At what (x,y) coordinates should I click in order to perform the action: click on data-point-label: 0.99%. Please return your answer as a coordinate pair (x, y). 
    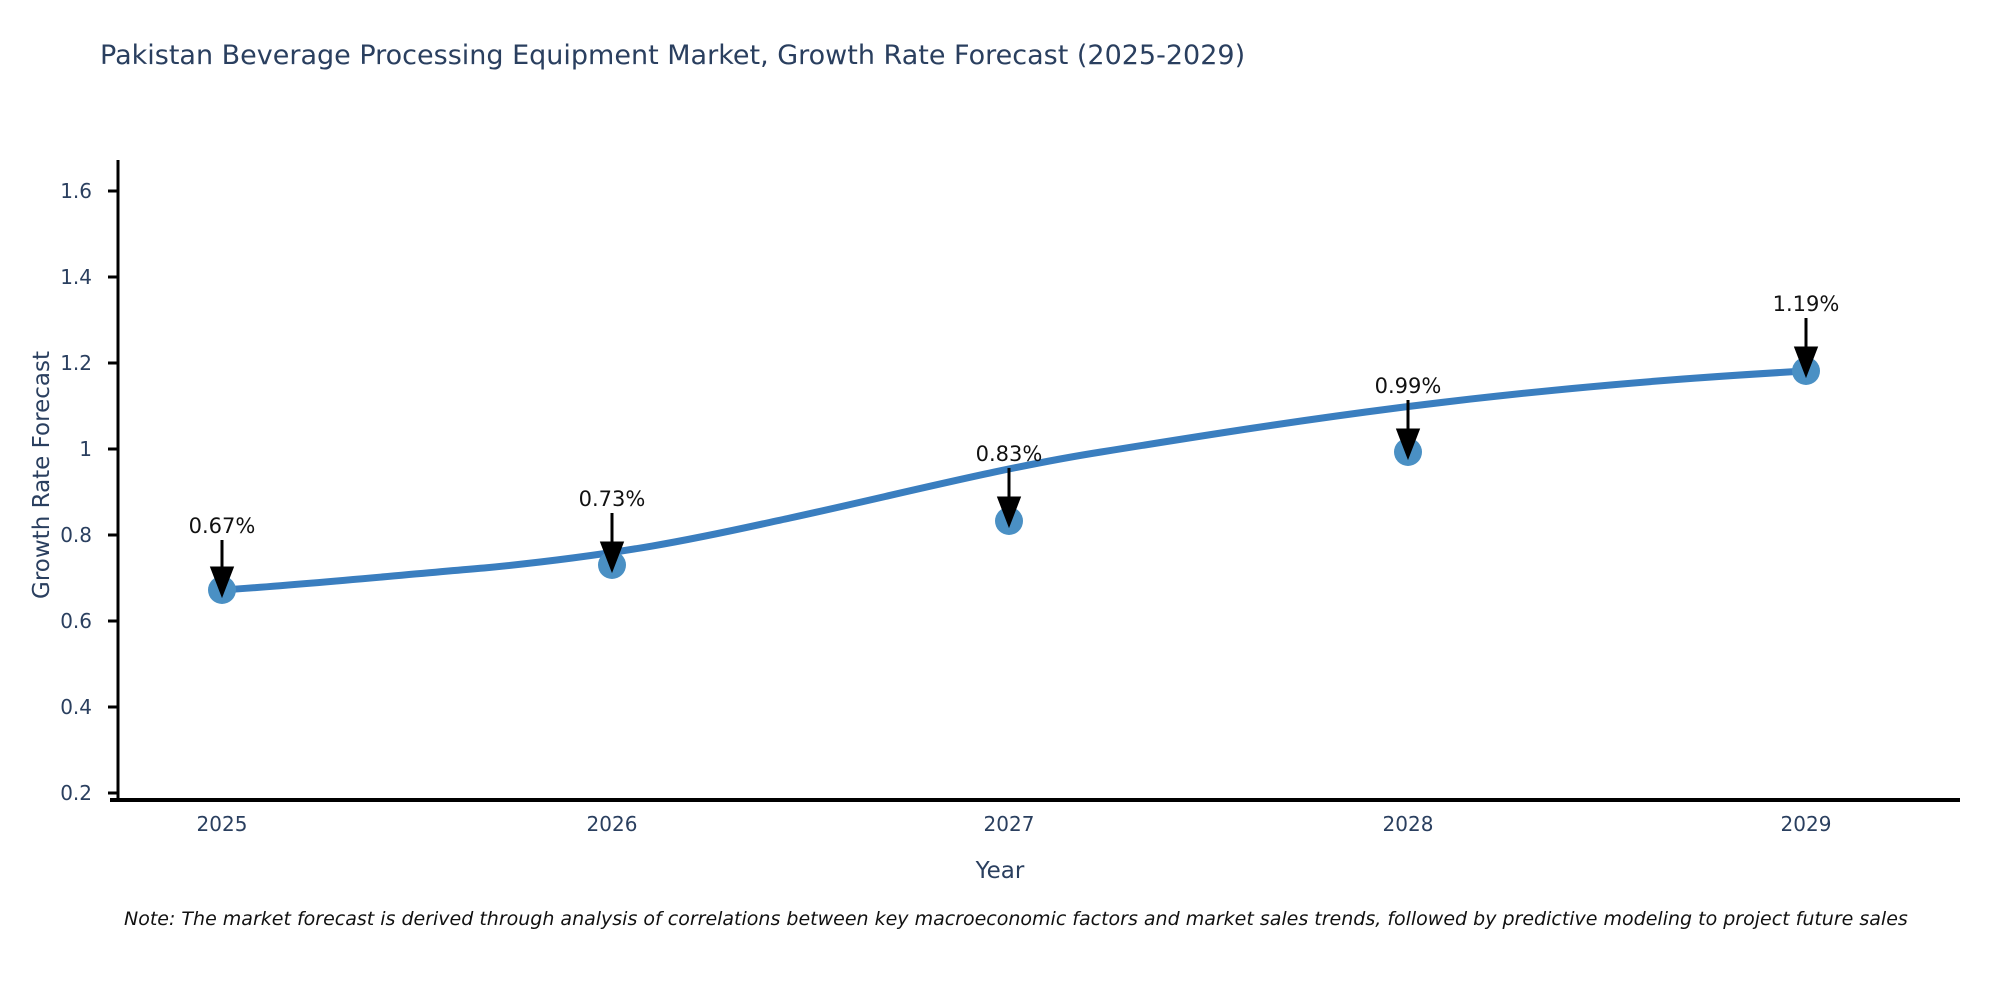
    Looking at the image, I should click on (1408, 386).